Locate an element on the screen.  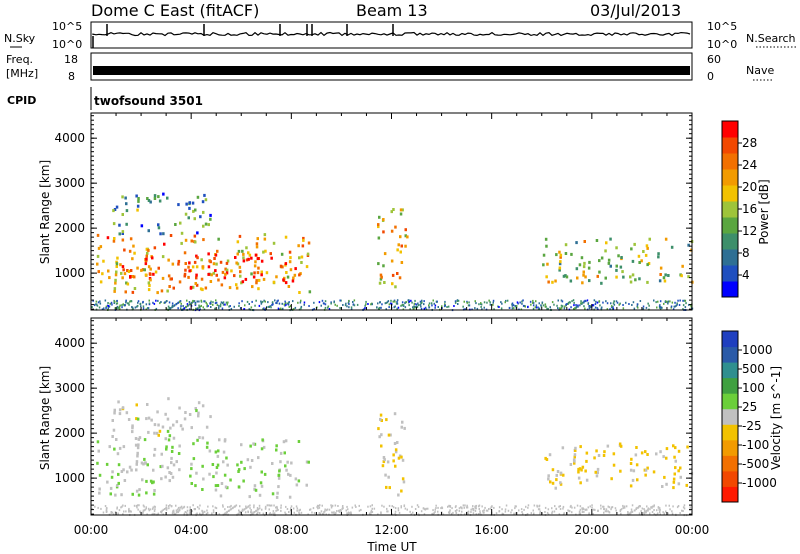
x-tick-label: 00:00 is located at coordinates (91, 530).